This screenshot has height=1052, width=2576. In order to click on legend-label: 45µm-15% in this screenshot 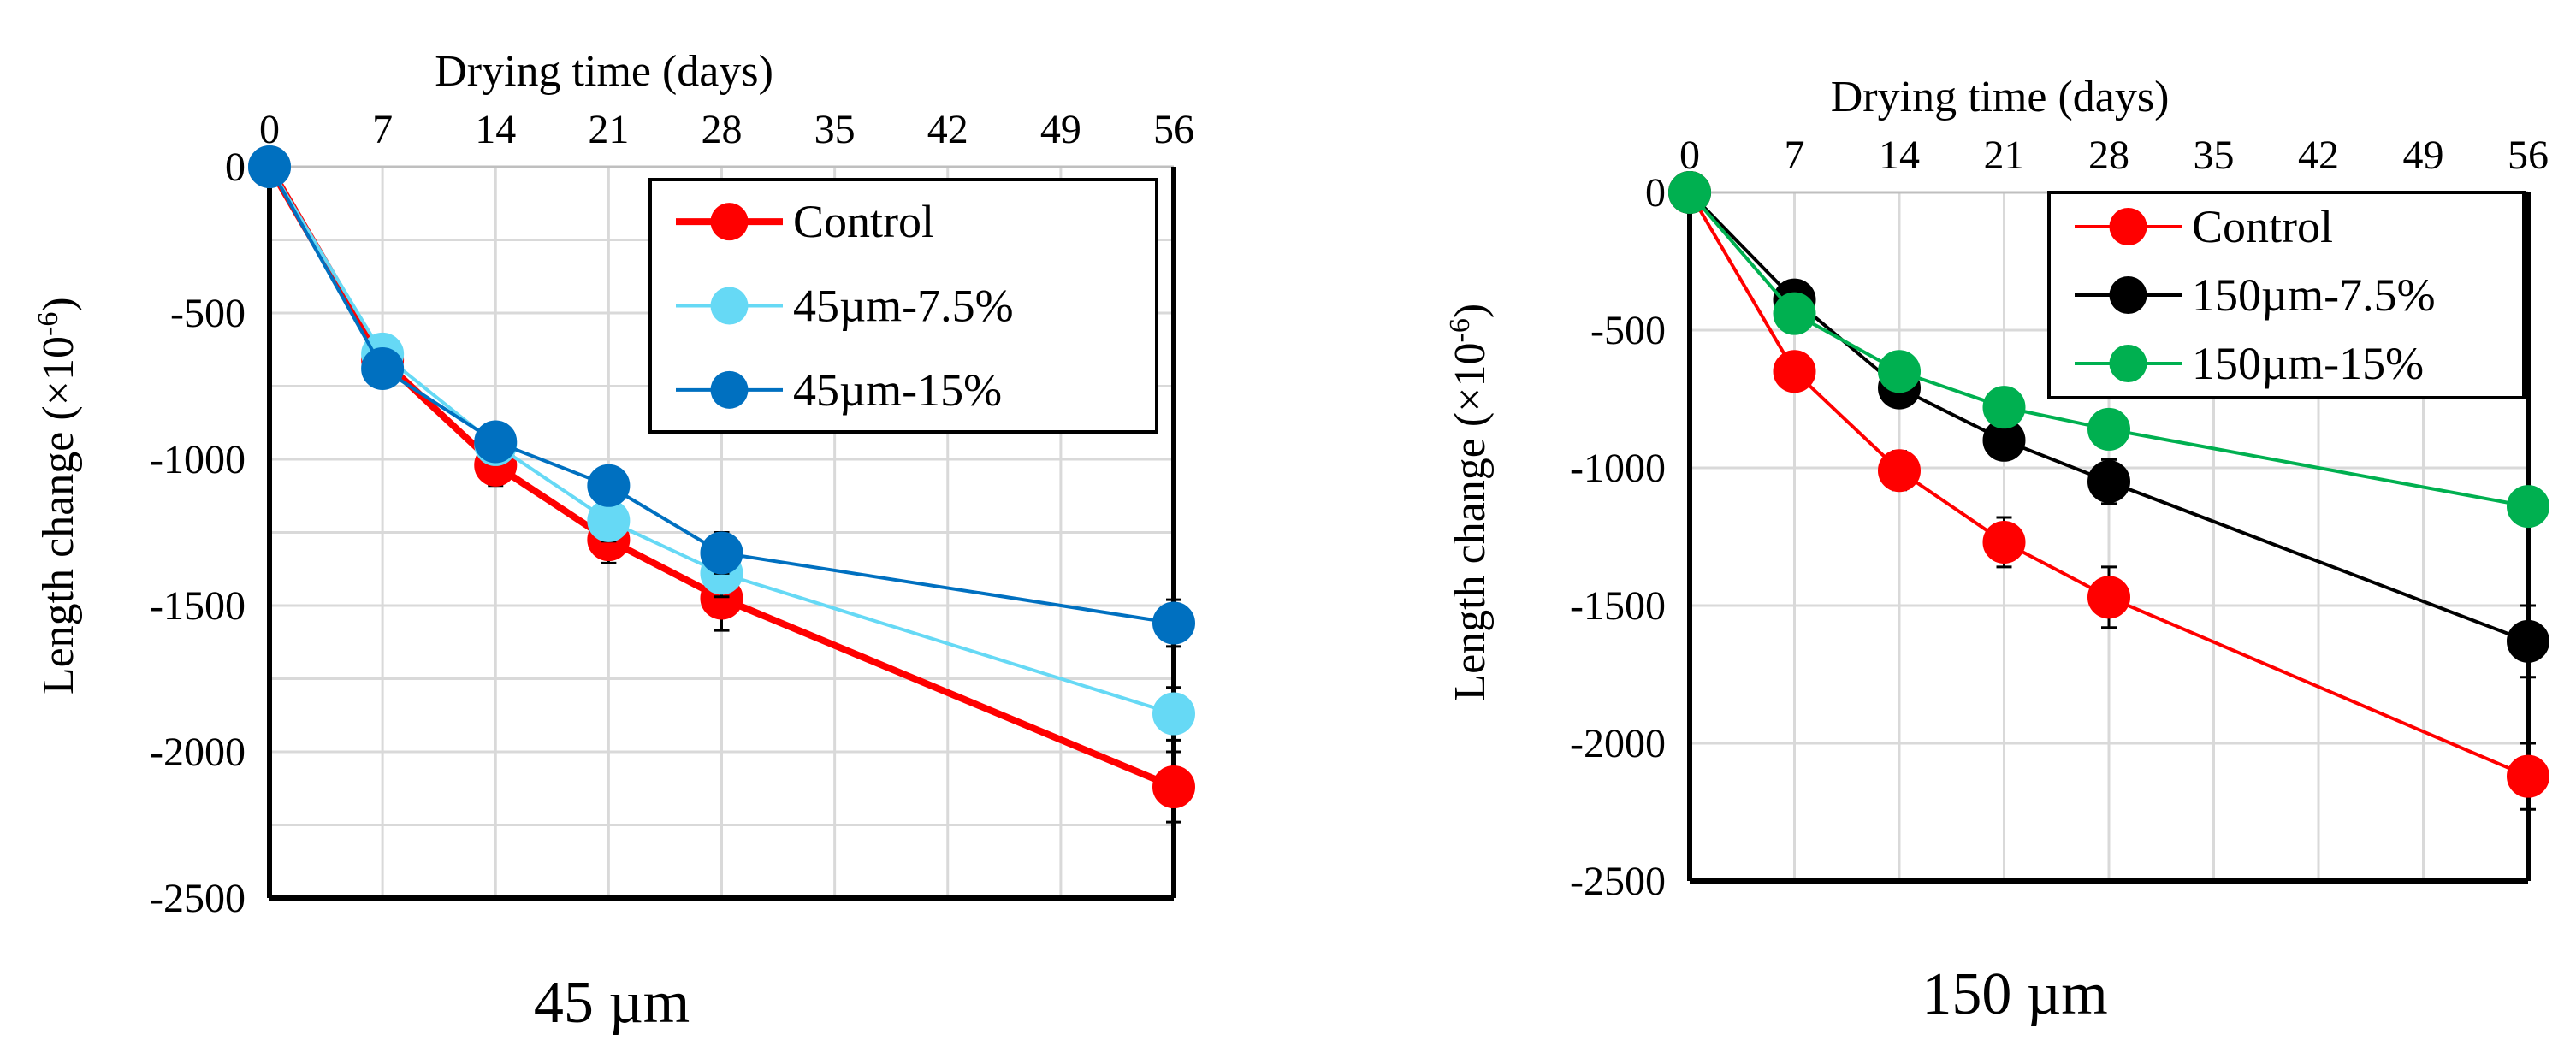, I will do `click(898, 390)`.